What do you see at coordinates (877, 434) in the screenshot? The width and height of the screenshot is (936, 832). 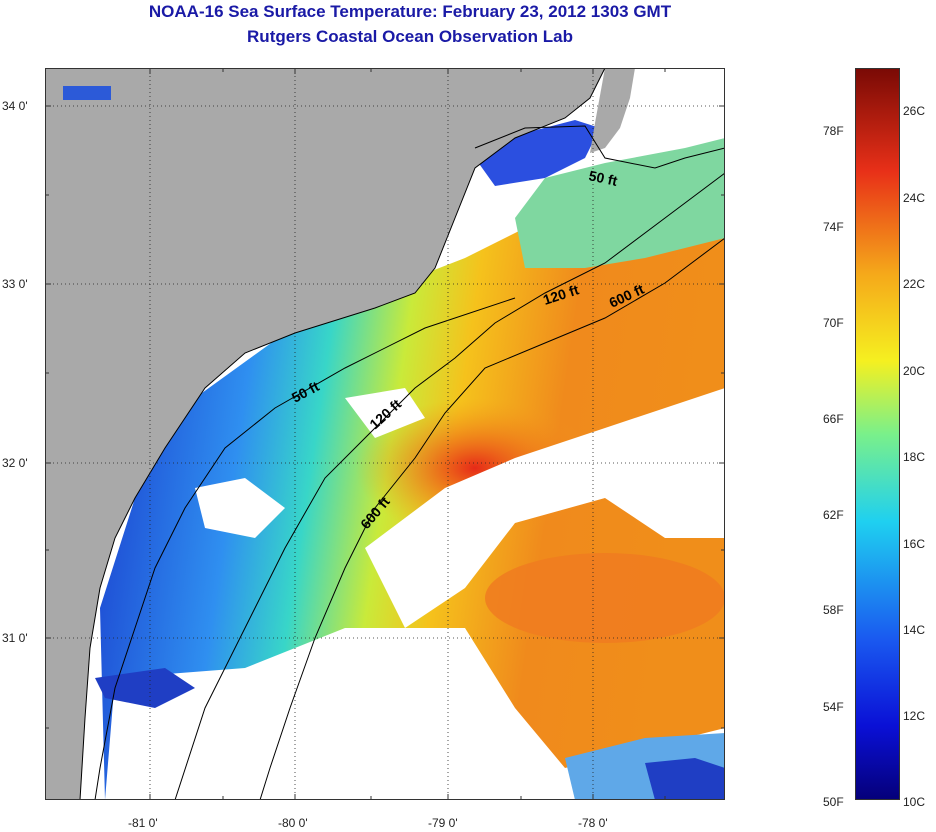 I see `temperature-colorbar` at bounding box center [877, 434].